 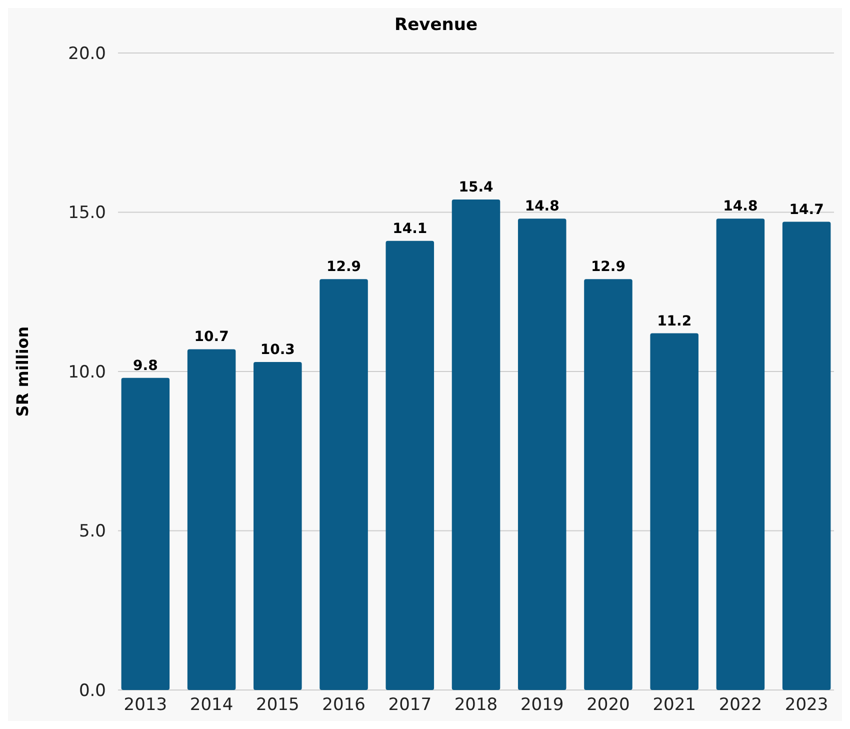 What do you see at coordinates (476, 705) in the screenshot?
I see `x-tick-label: 2018` at bounding box center [476, 705].